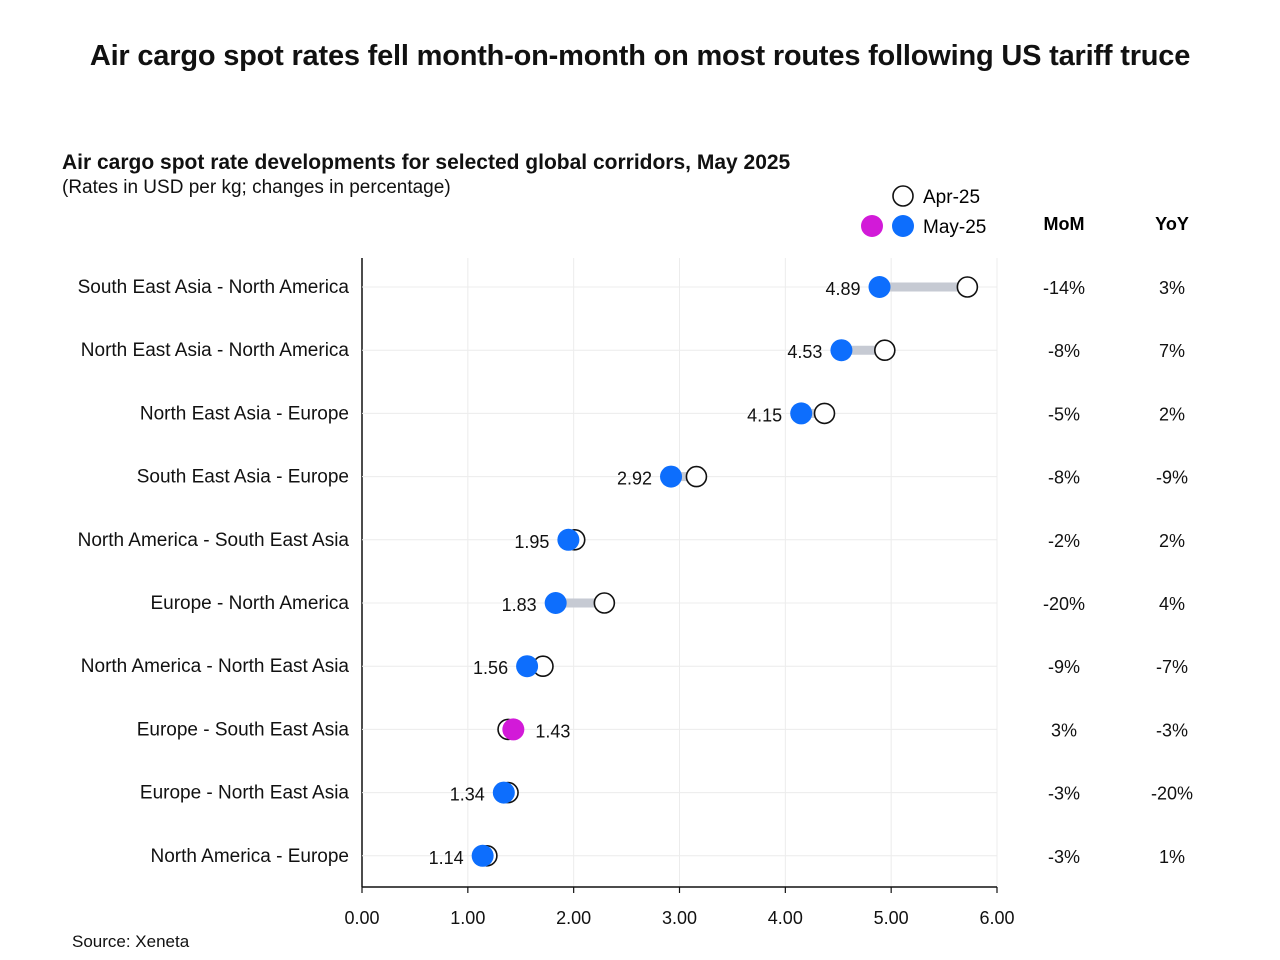 The height and width of the screenshot is (960, 1280). What do you see at coordinates (552, 731) in the screenshot?
I see `may-value-label: 1.43` at bounding box center [552, 731].